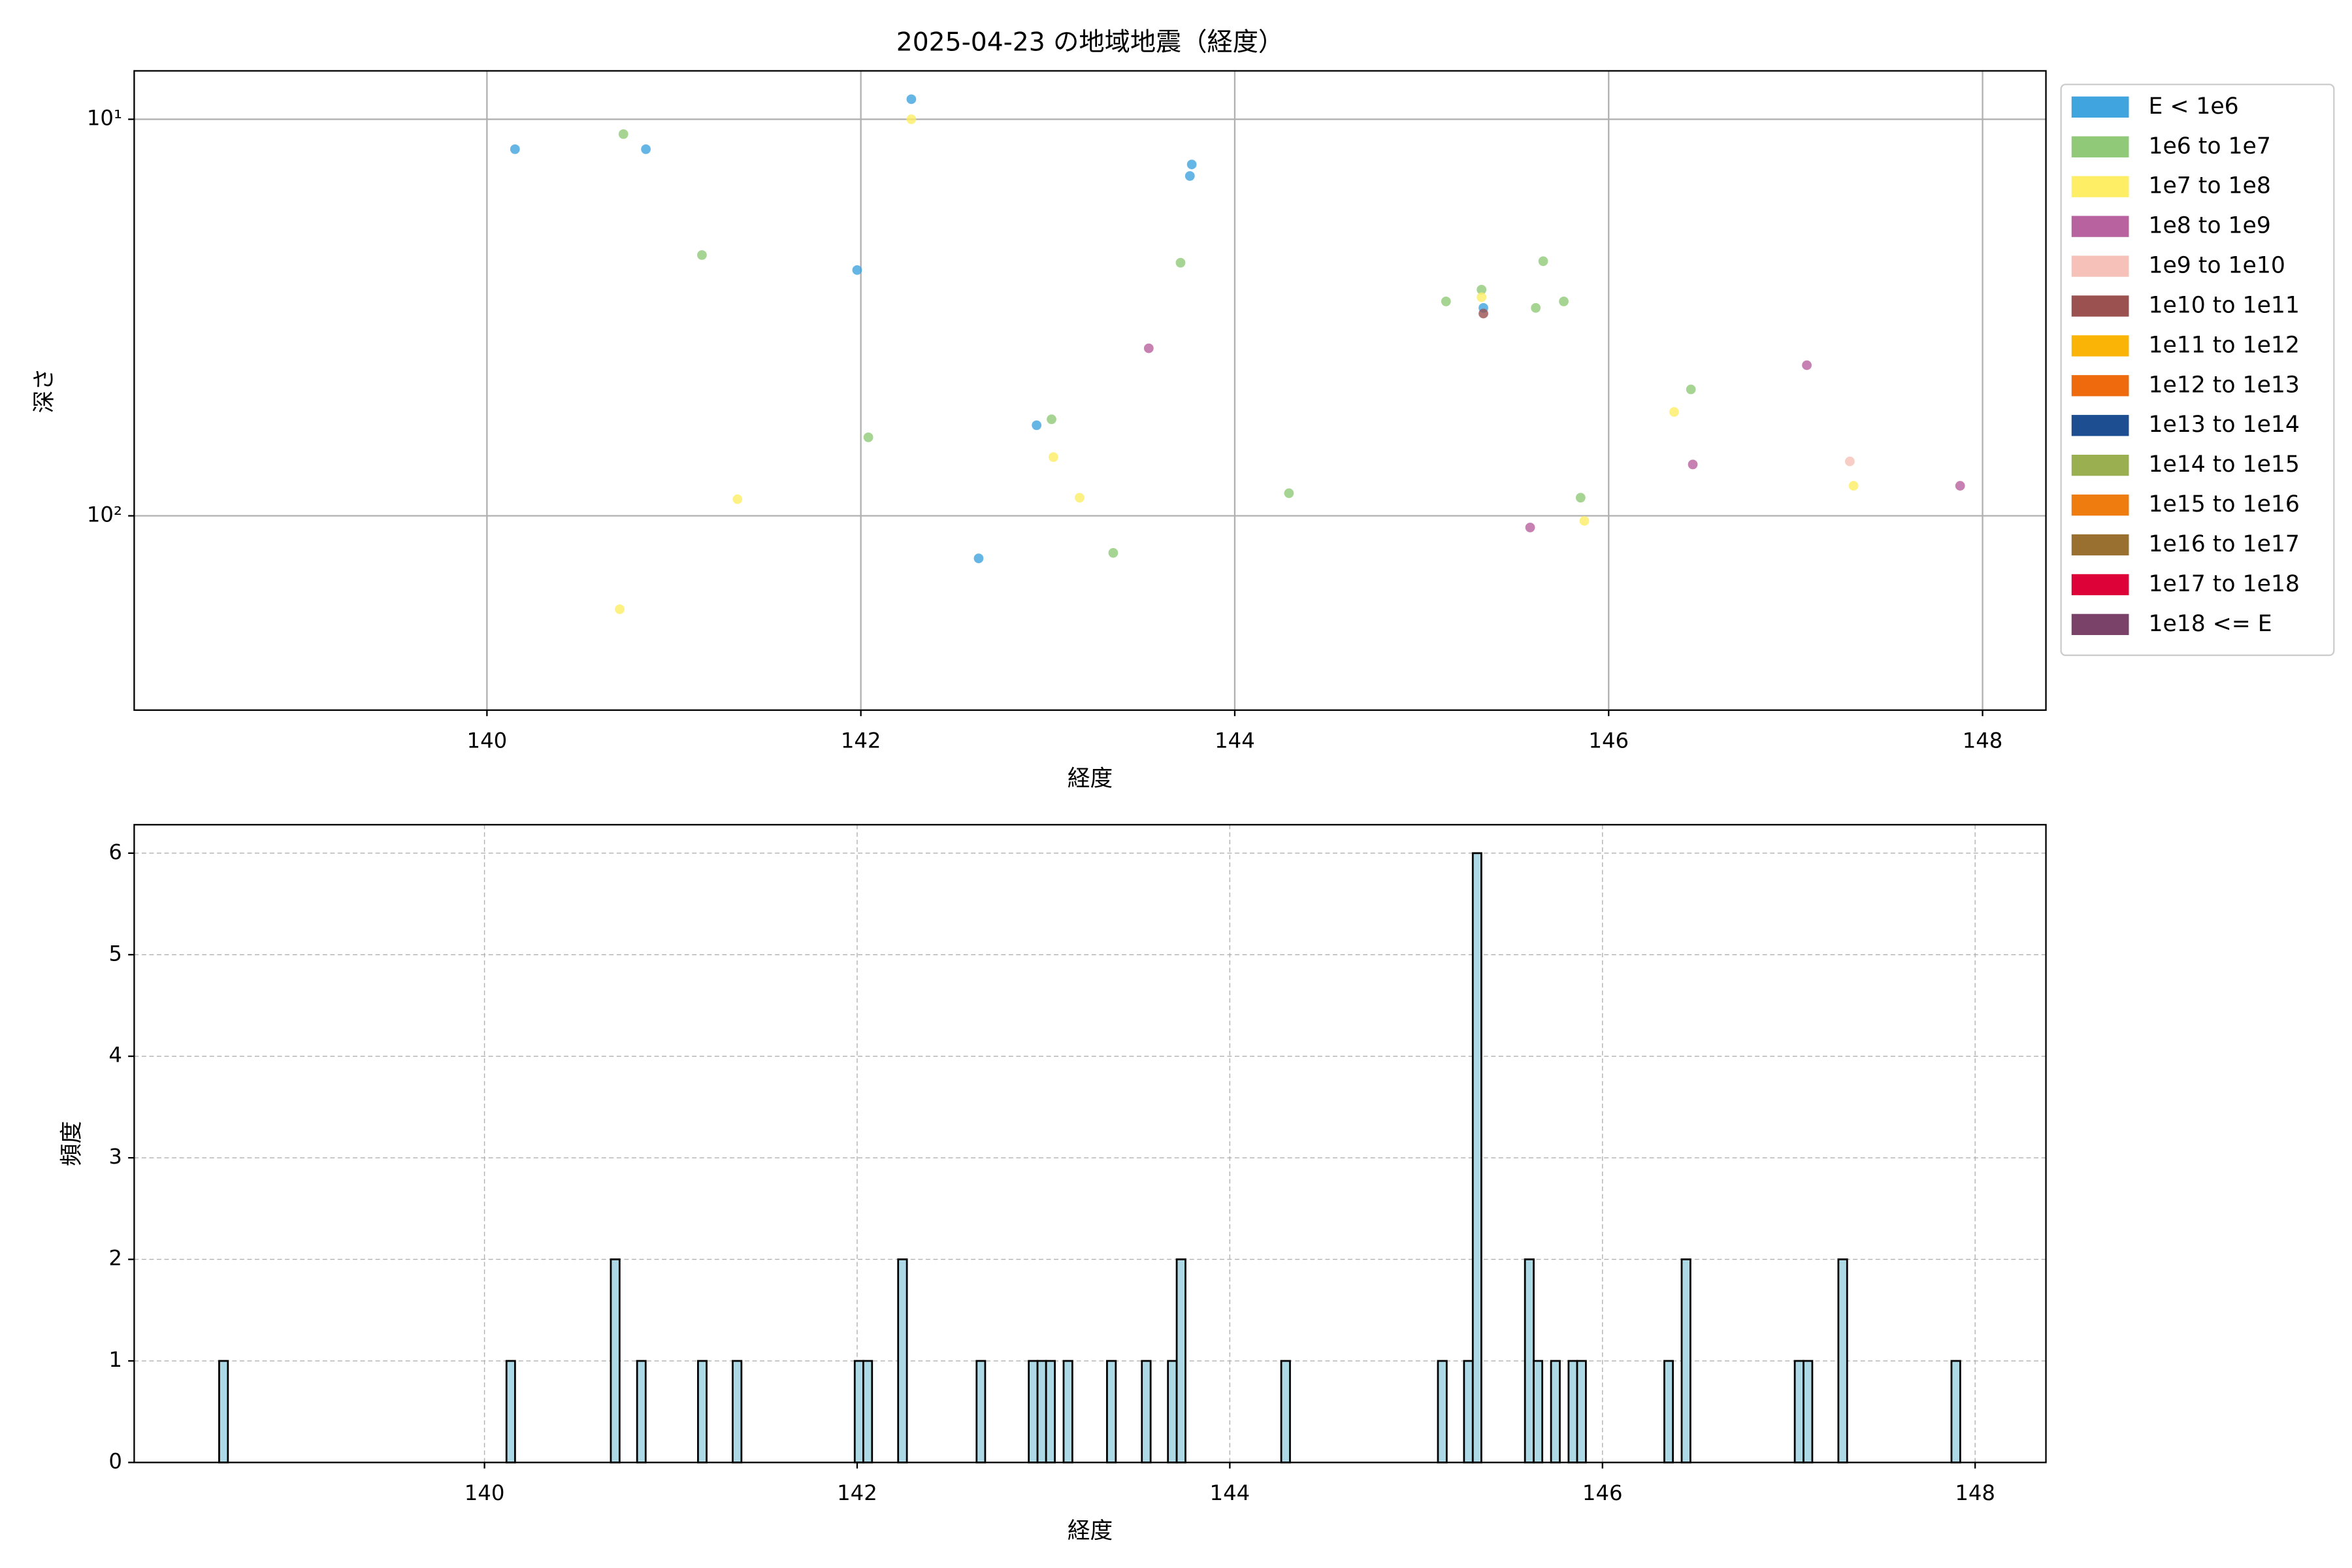  Describe the element at coordinates (115, 953) in the screenshot. I see `y-tick-label: 5` at that location.